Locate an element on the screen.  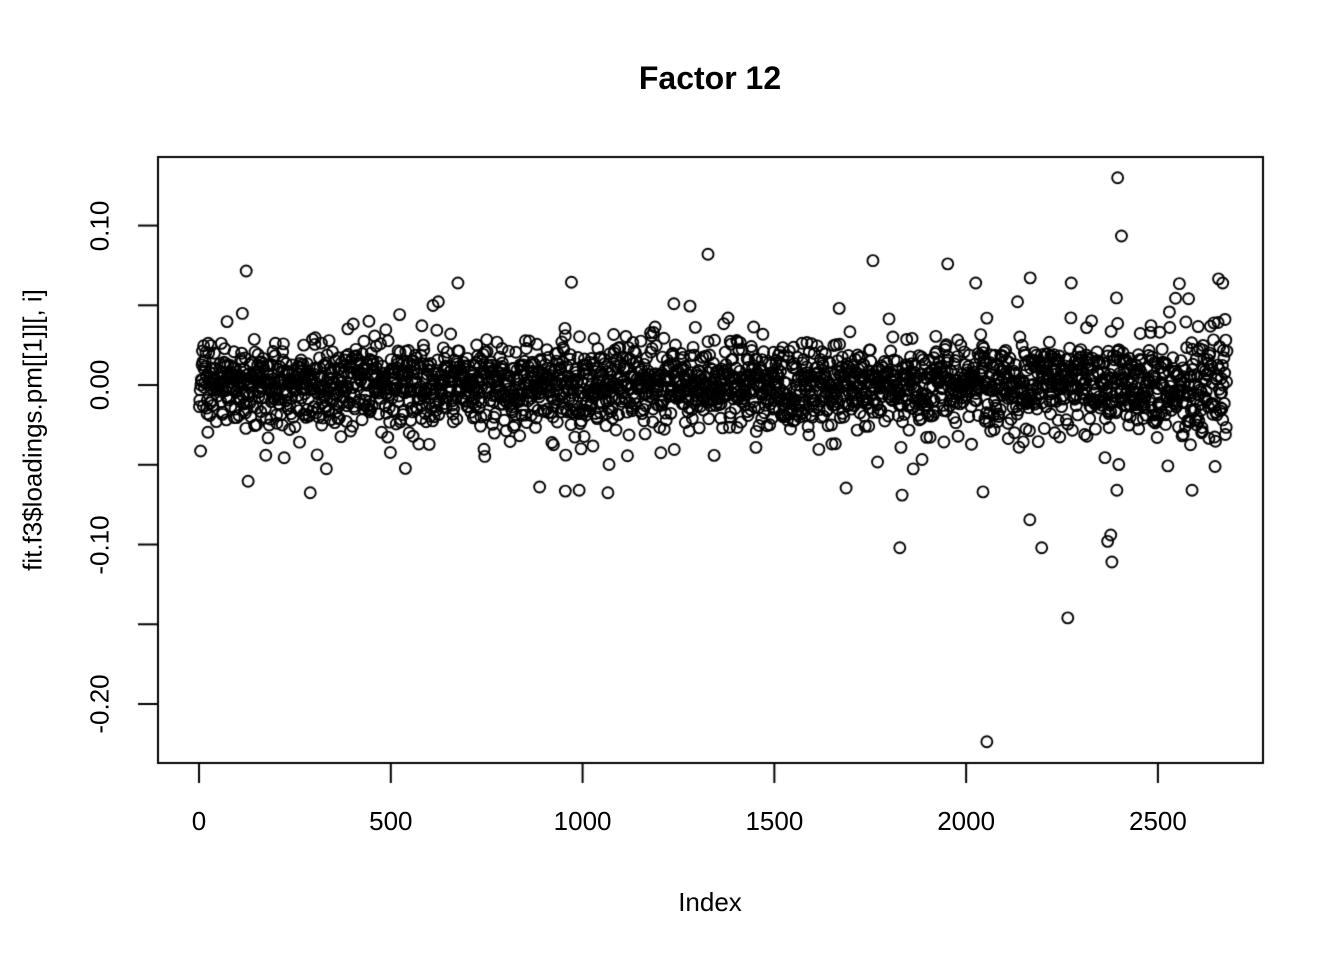
x-axis-title: Index is located at coordinates (710, 902).